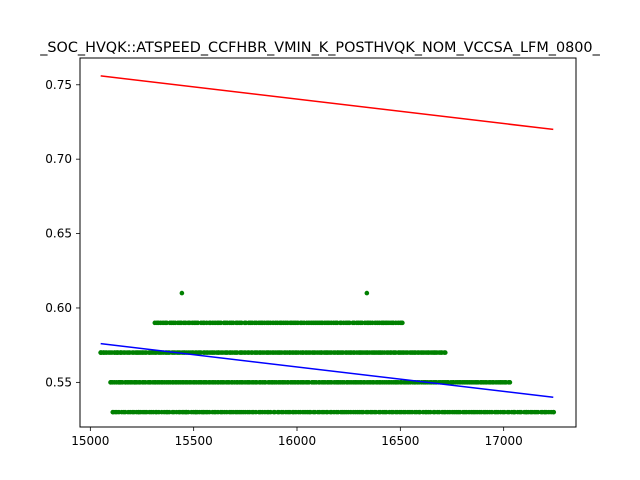  What do you see at coordinates (90, 441) in the screenshot?
I see `x-tick-label: 15000` at bounding box center [90, 441].